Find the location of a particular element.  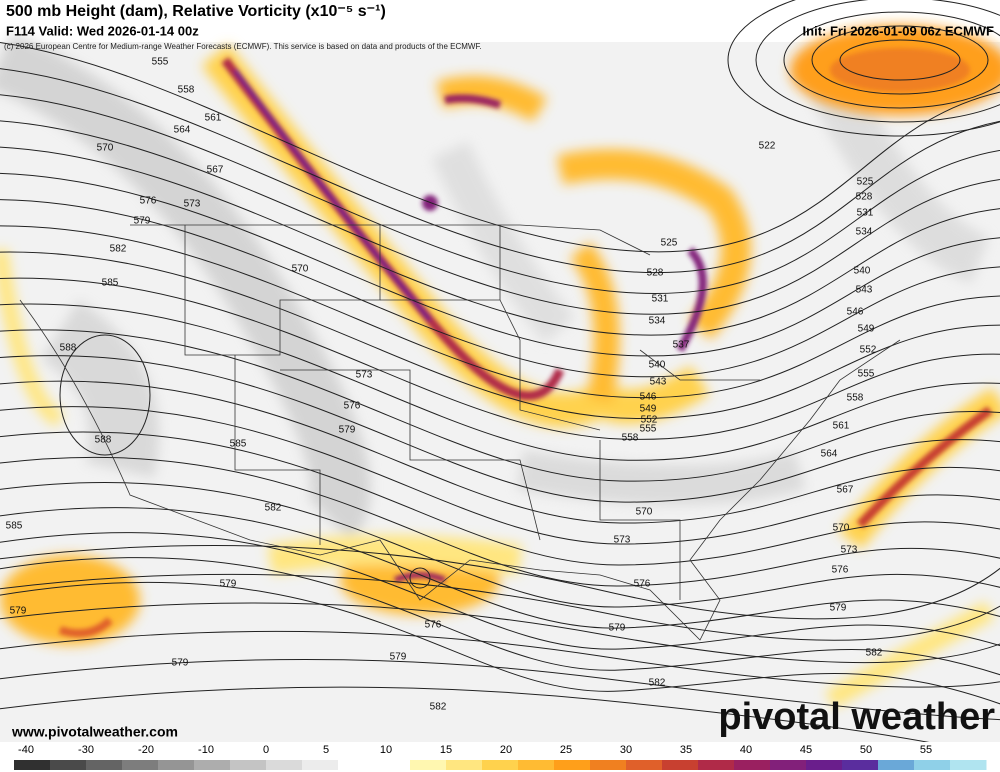

colorbar-tick-label: 5 is located at coordinates (326, 750).